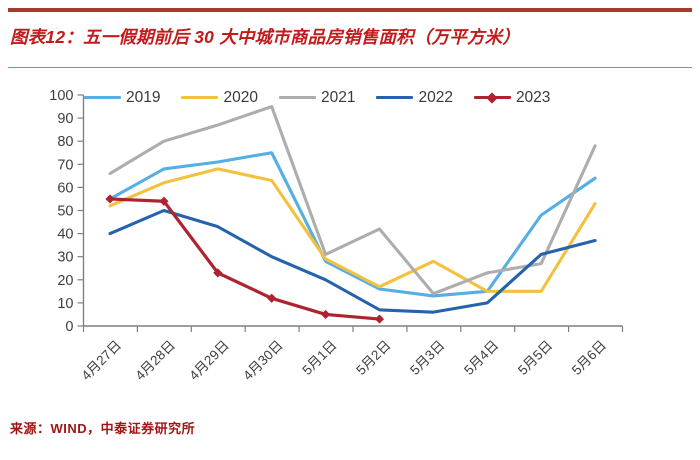  Describe the element at coordinates (65, 188) in the screenshot. I see `y-tick-label: 60` at that location.